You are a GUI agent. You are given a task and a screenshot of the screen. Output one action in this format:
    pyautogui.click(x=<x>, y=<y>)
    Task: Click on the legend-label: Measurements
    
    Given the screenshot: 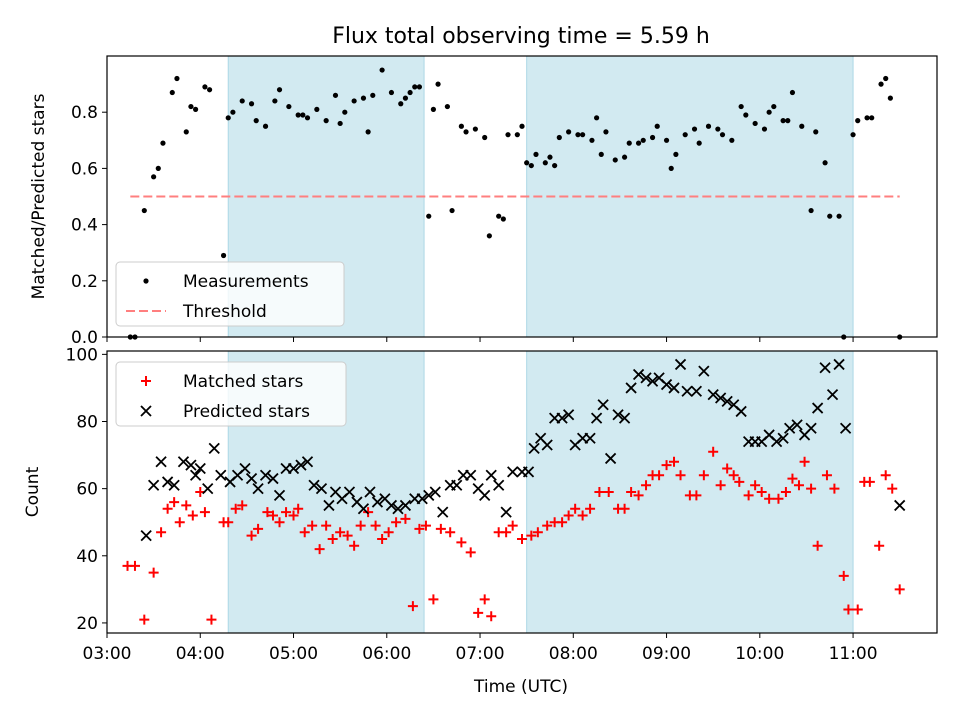 What is the action you would take?
    pyautogui.click(x=246, y=282)
    